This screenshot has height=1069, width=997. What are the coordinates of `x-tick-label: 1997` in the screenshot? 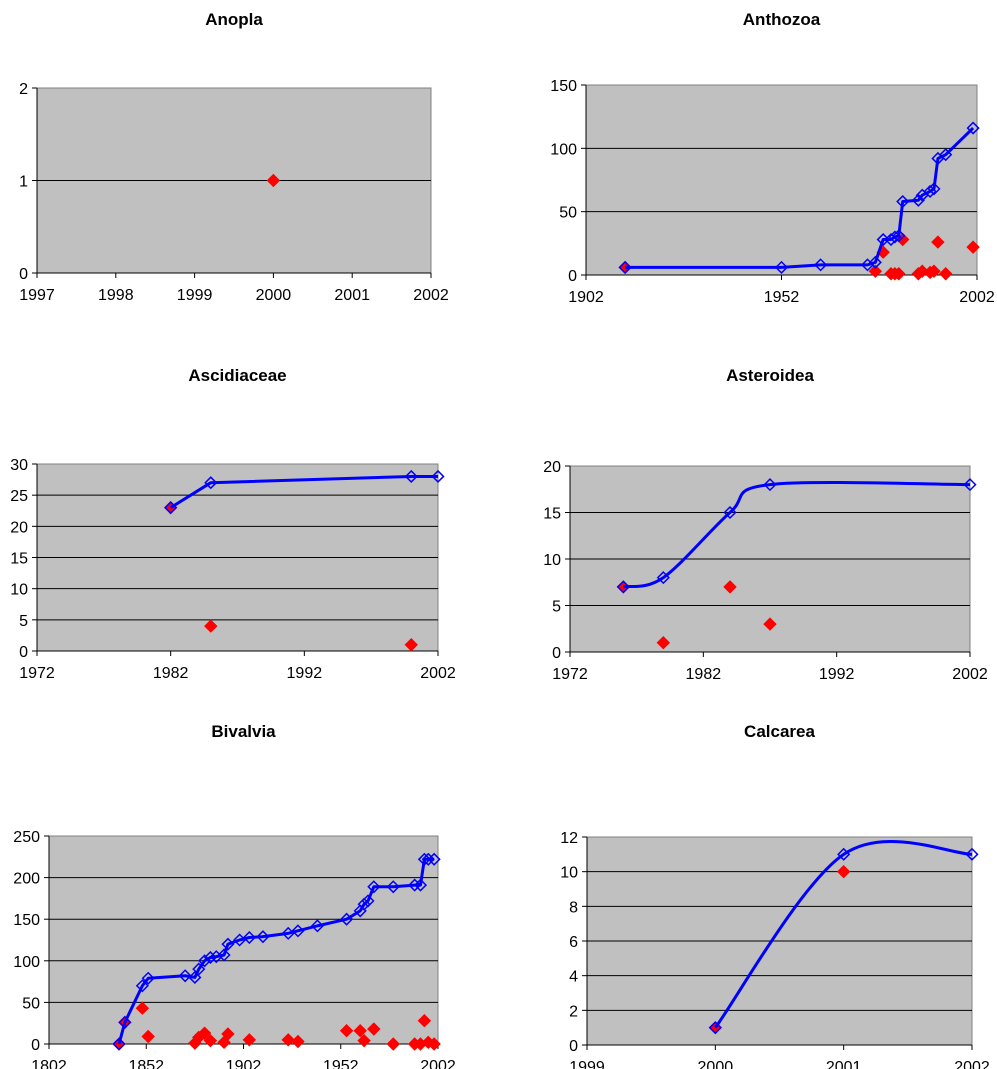 It's located at (37, 295).